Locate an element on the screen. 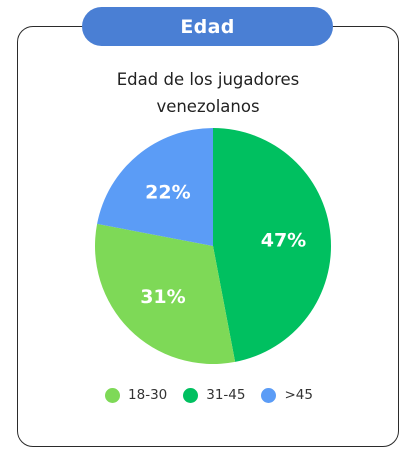  legend-item-31-45: 31-45 is located at coordinates (214, 395).